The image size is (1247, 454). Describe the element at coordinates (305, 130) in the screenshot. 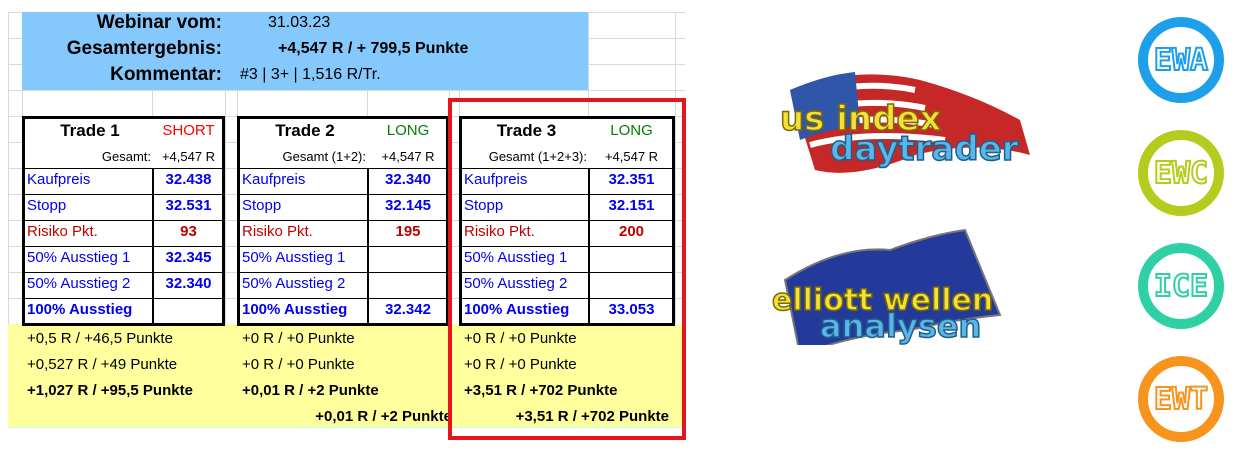

I see `trade-title: Trade 2` at that location.